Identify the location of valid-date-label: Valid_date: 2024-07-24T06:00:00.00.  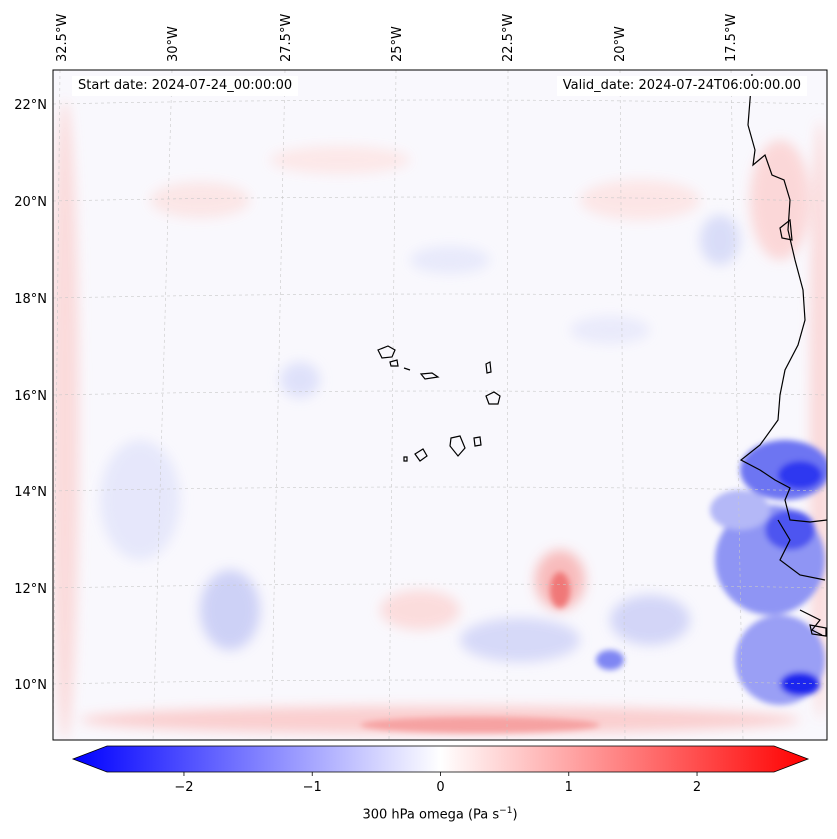
(681, 86).